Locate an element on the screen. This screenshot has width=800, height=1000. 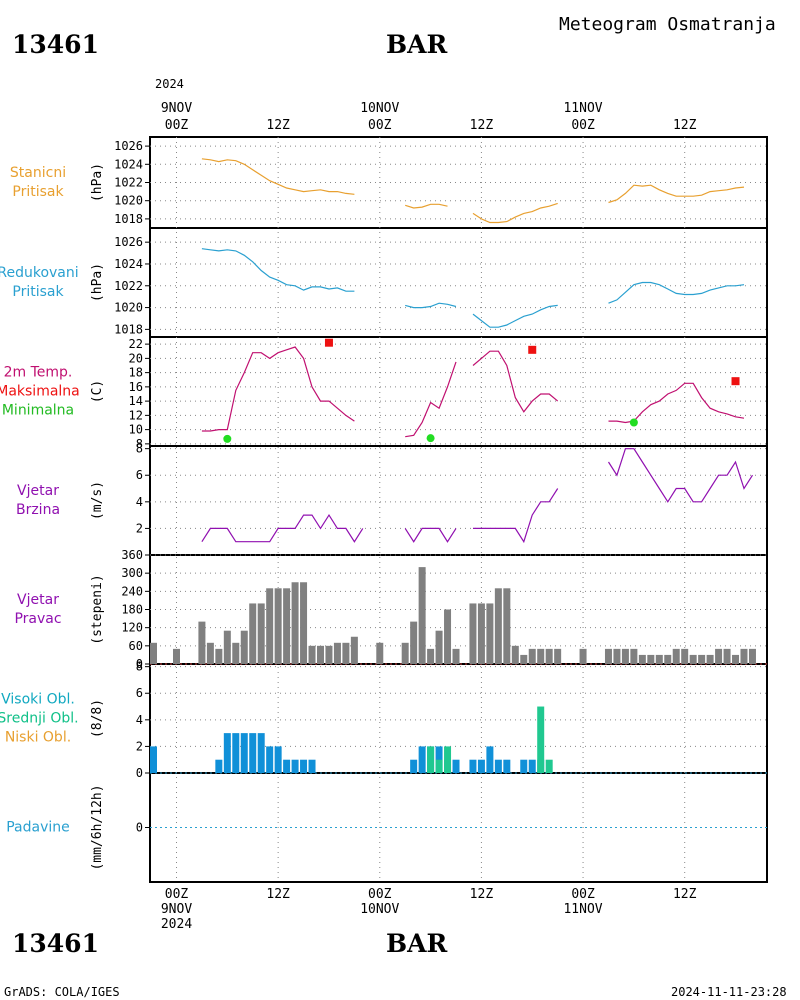
y-axis-label: (hPa) is located at coordinates (97, 182).